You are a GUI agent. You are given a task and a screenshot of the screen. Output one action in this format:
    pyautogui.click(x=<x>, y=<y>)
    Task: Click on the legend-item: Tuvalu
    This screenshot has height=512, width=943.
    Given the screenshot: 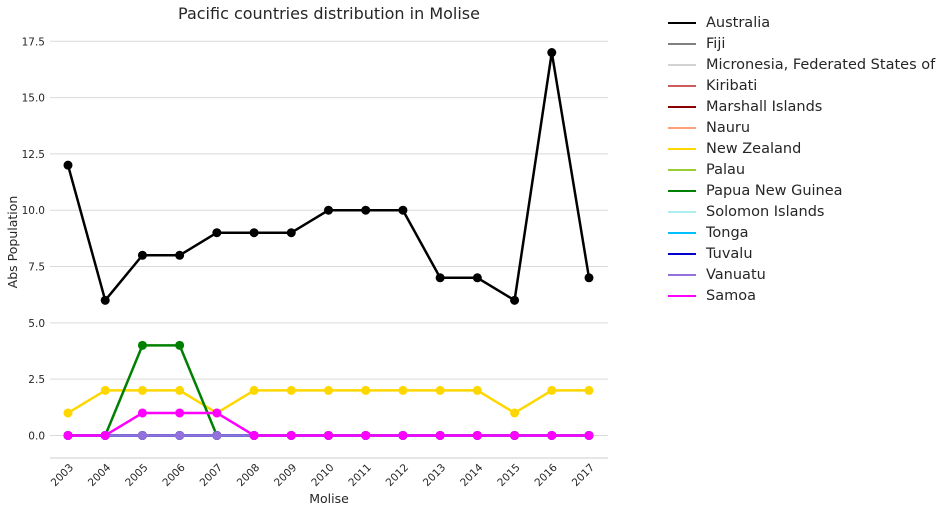 What is the action you would take?
    pyautogui.click(x=801, y=253)
    